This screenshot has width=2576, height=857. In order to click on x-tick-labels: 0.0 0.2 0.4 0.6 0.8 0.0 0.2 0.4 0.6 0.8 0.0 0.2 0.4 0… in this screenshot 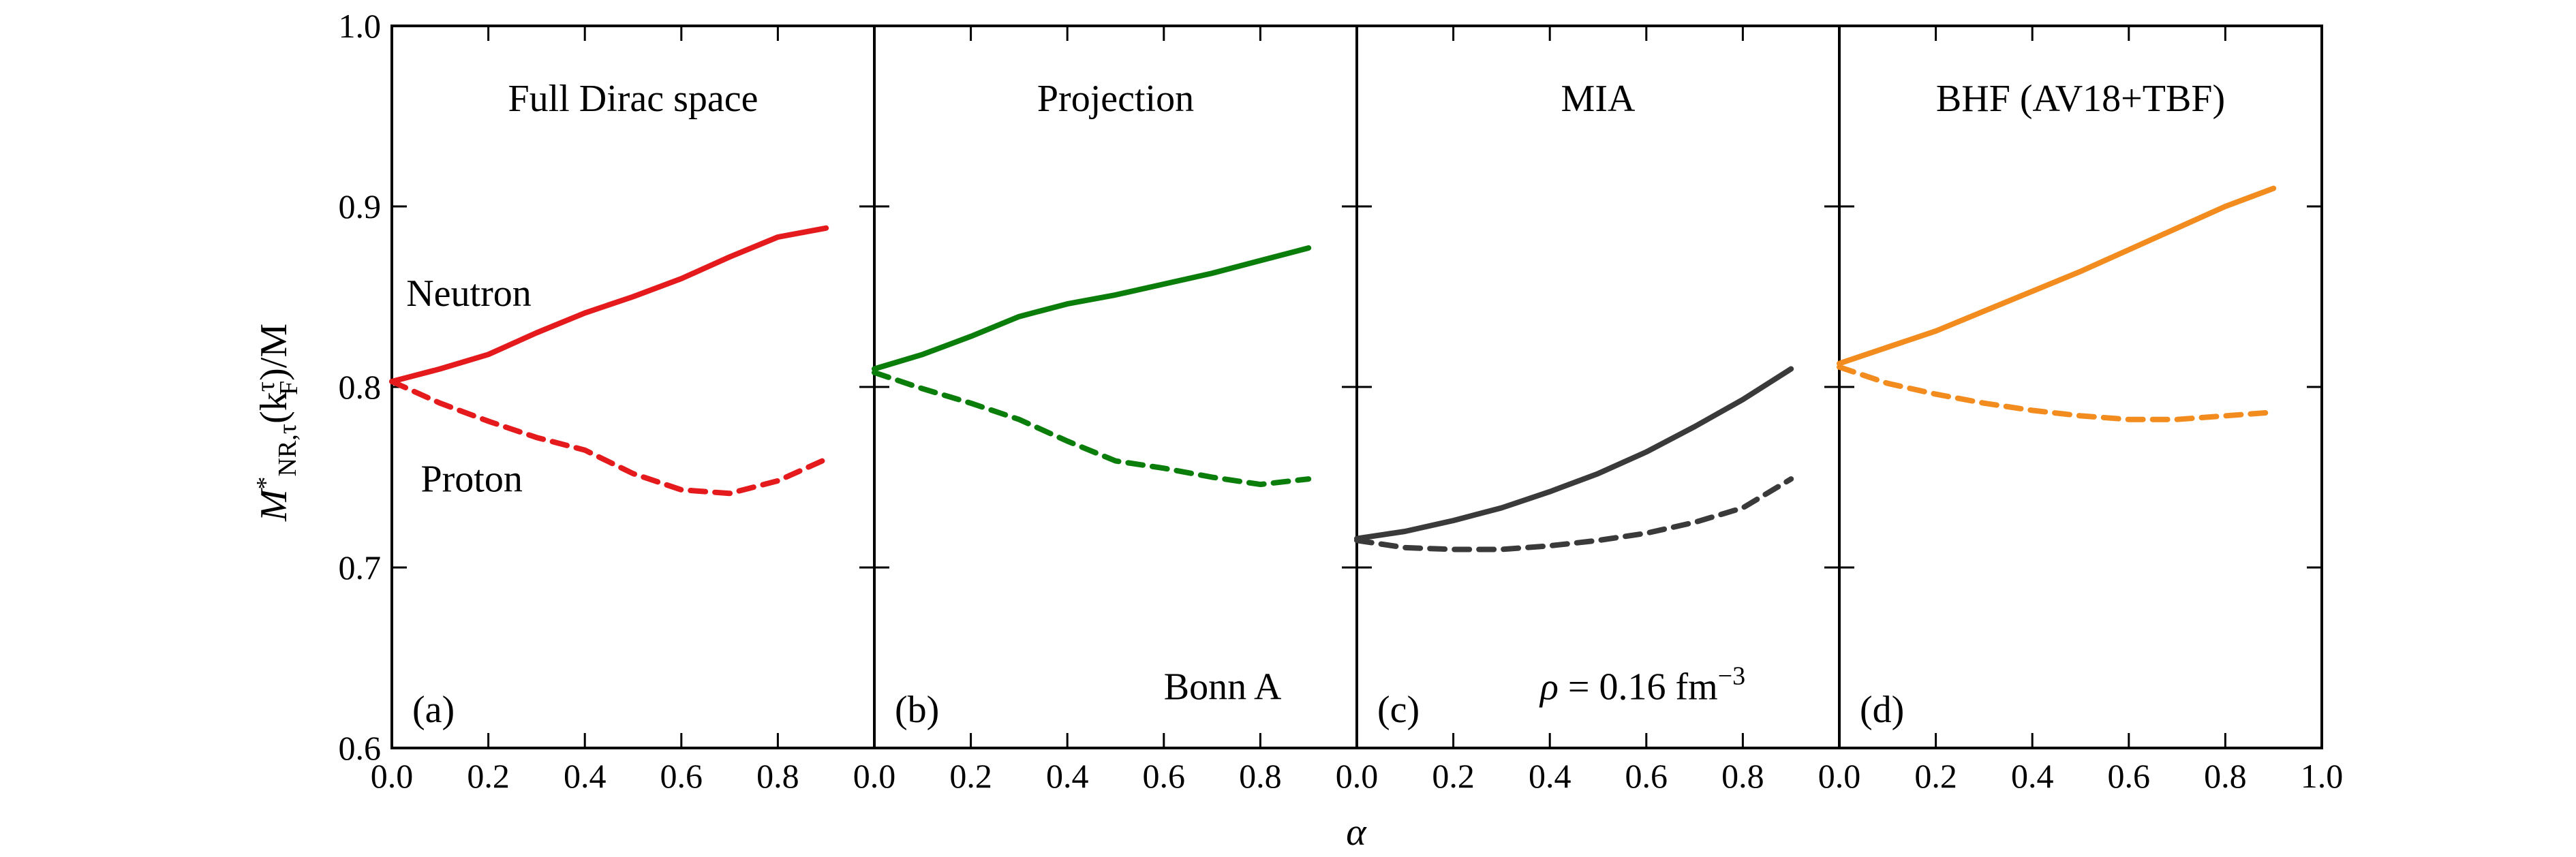, I will do `click(1357, 776)`.